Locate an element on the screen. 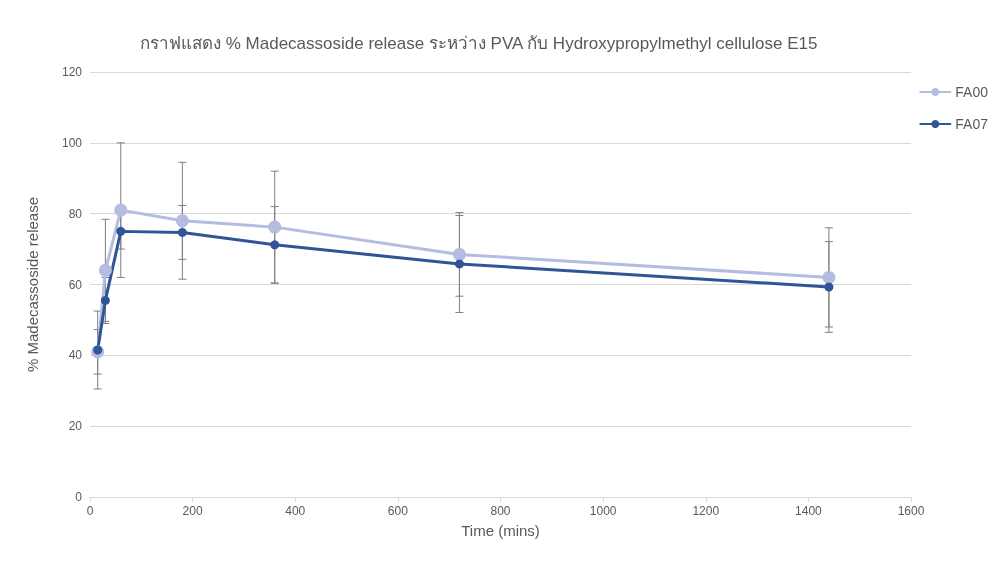 This screenshot has width=1001, height=563. y-tick-label: 40 is located at coordinates (75, 355).